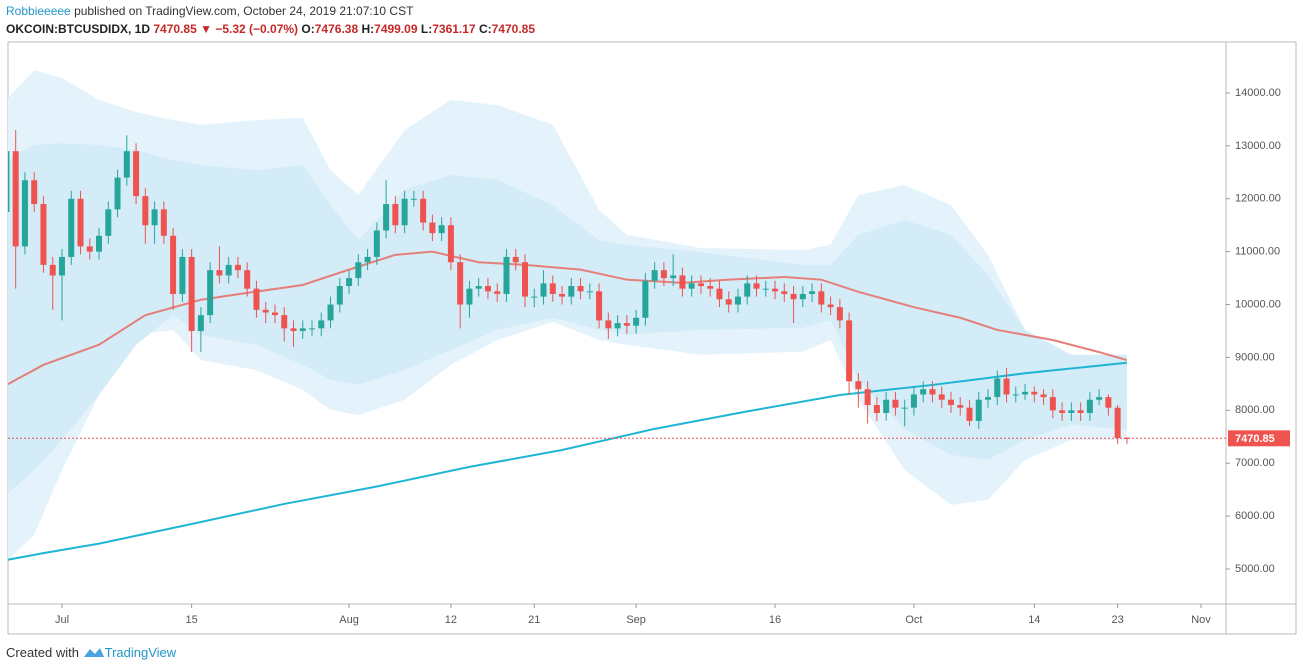  Describe the element at coordinates (1255, 410) in the screenshot. I see `y-tick-label: 8000.00` at that location.